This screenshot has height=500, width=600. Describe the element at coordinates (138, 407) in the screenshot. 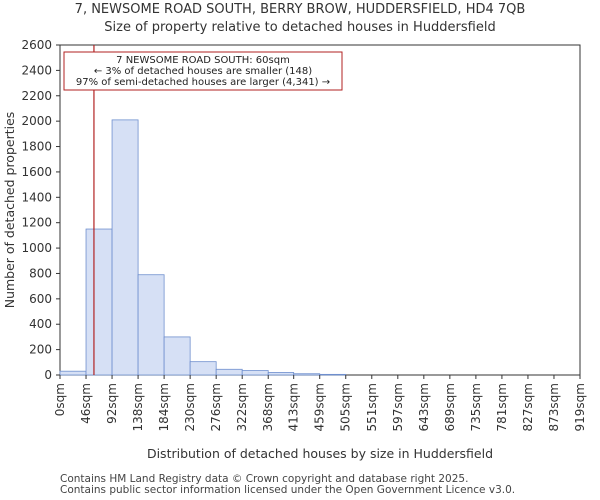

I see `x-tick-label: 138sqm` at that location.